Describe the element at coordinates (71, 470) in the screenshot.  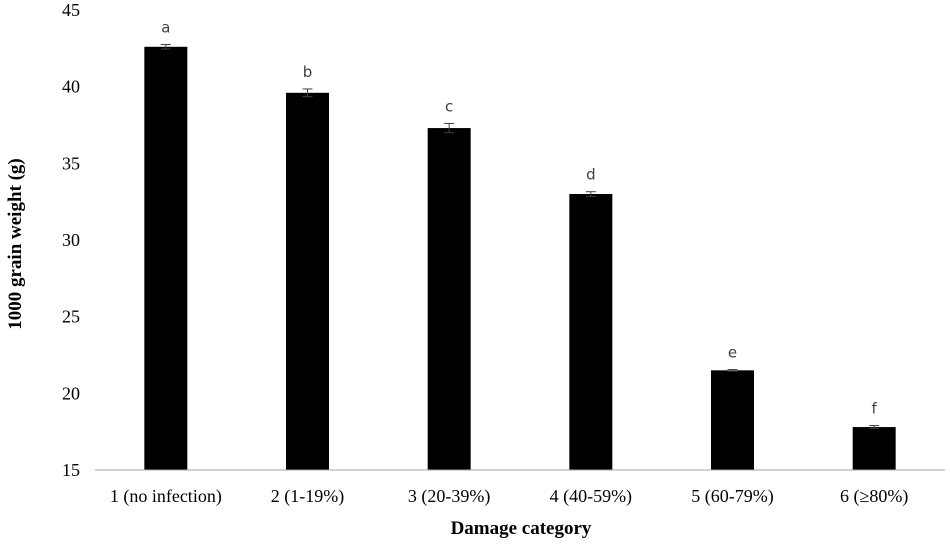
I see `y-tick-label: 15` at that location.